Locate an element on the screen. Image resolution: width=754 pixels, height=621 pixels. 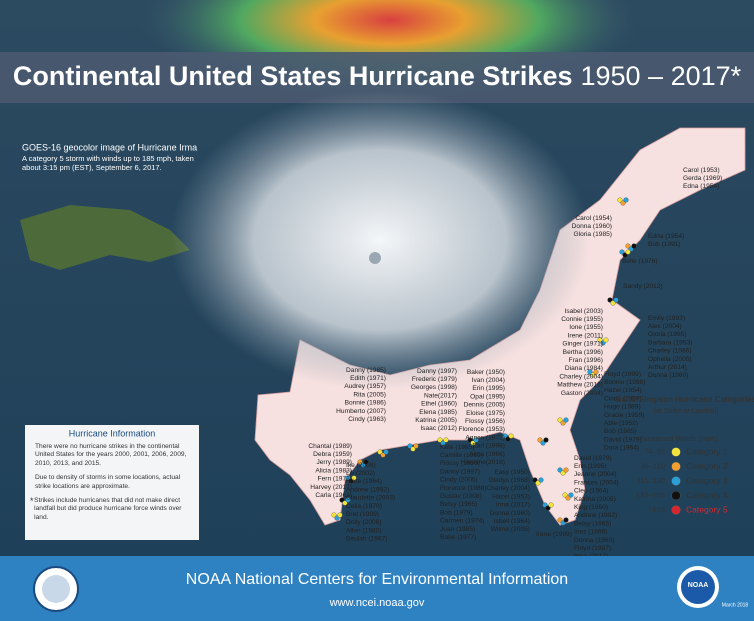
legend-label: Category 4 is located at coordinates (707, 495).